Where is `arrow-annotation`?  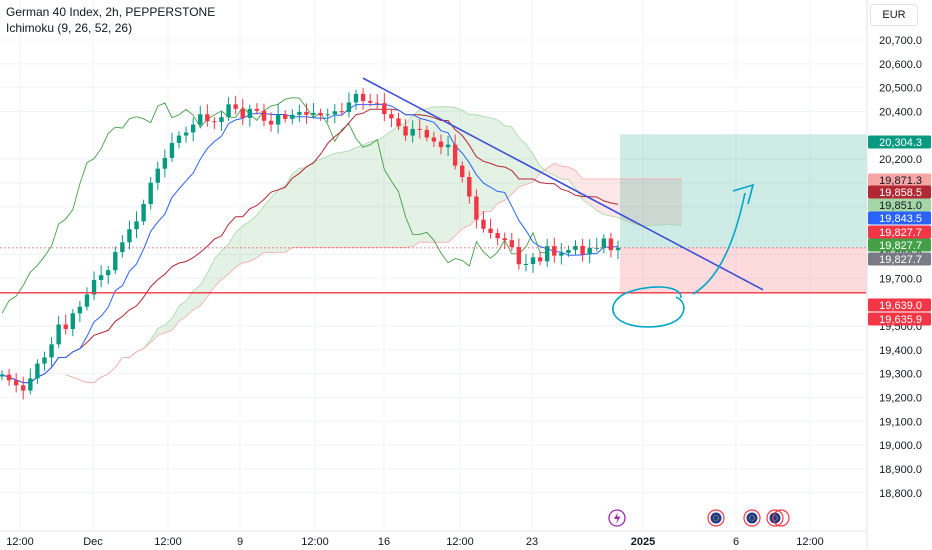 arrow-annotation is located at coordinates (719, 243).